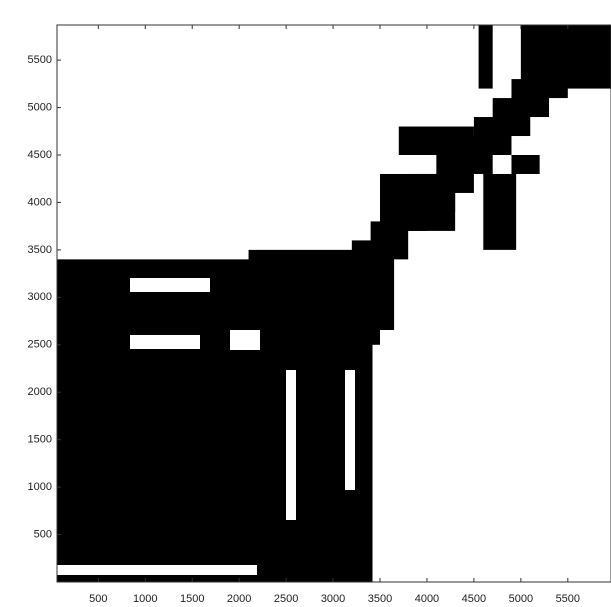 The image size is (611, 607). What do you see at coordinates (427, 599) in the screenshot?
I see `x-tick-label: 4000` at bounding box center [427, 599].